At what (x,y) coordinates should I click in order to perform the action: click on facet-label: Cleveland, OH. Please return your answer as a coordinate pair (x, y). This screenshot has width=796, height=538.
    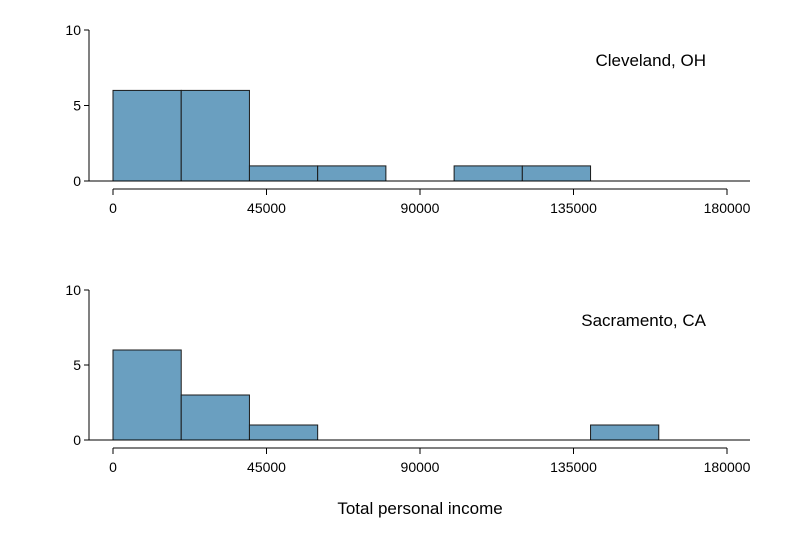
    Looking at the image, I should click on (650, 60).